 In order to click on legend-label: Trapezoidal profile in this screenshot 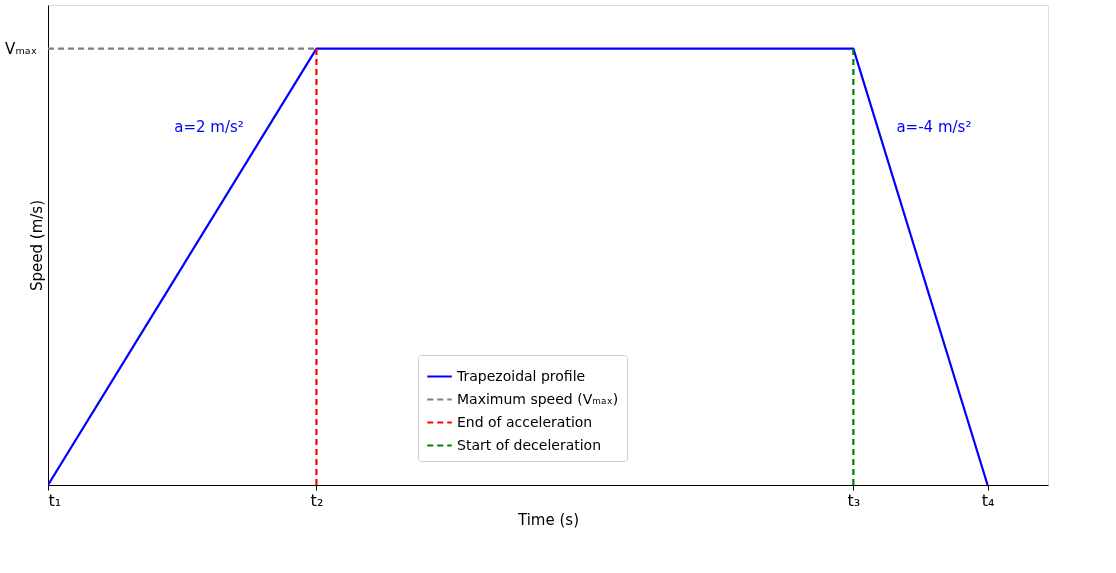, I will do `click(521, 375)`.